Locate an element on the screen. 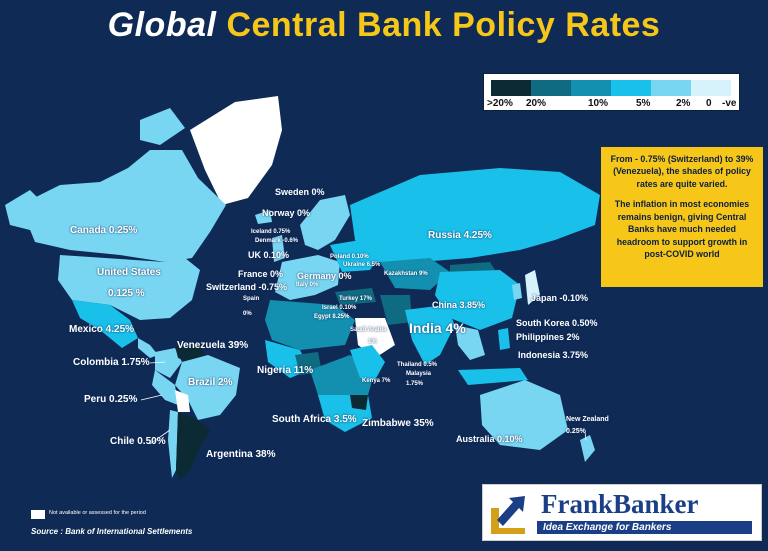 The image size is (768, 551). title-global: Global is located at coordinates (162, 25).